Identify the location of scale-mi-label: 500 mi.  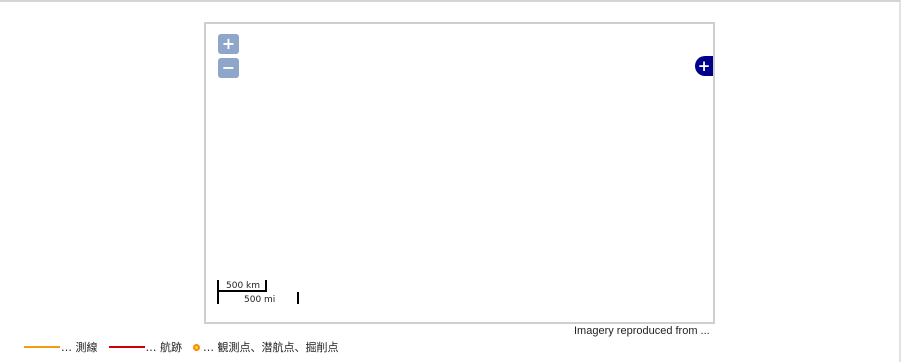
(260, 300).